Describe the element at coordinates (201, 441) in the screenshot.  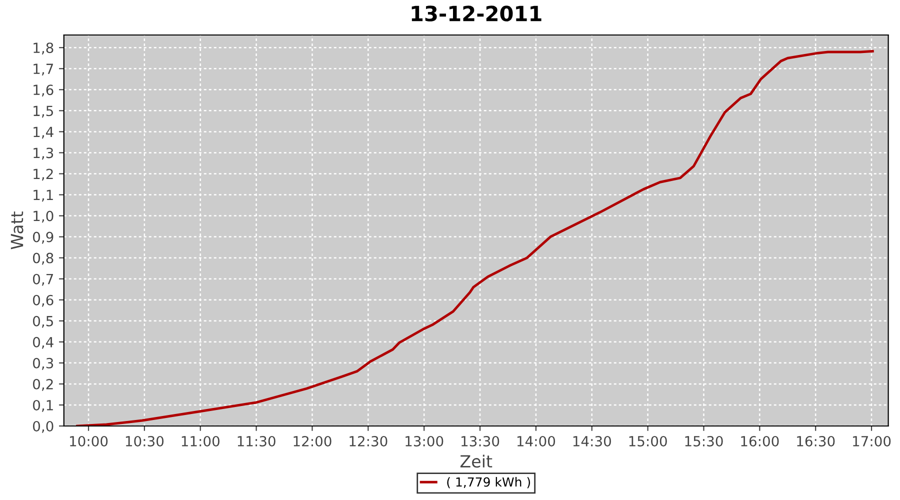
I see `x-tick-label: 11:00` at that location.